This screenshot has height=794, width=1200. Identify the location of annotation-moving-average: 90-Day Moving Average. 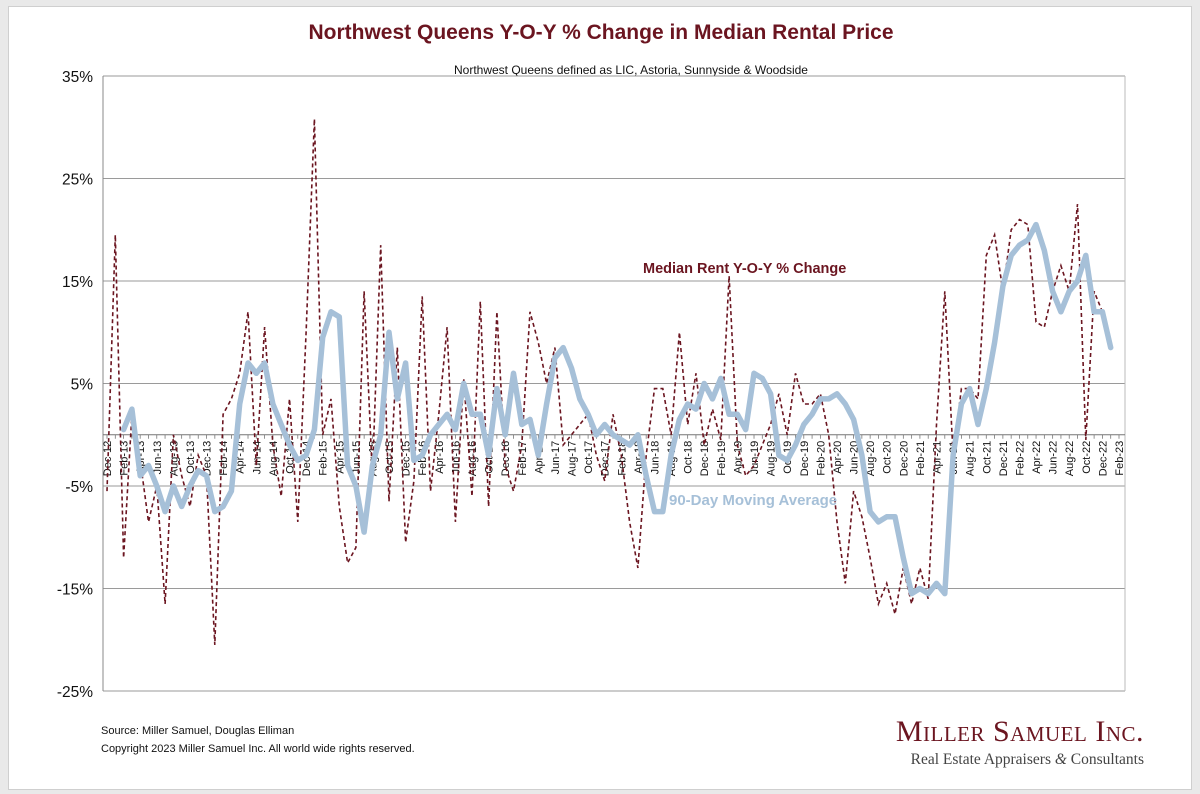
(753, 500).